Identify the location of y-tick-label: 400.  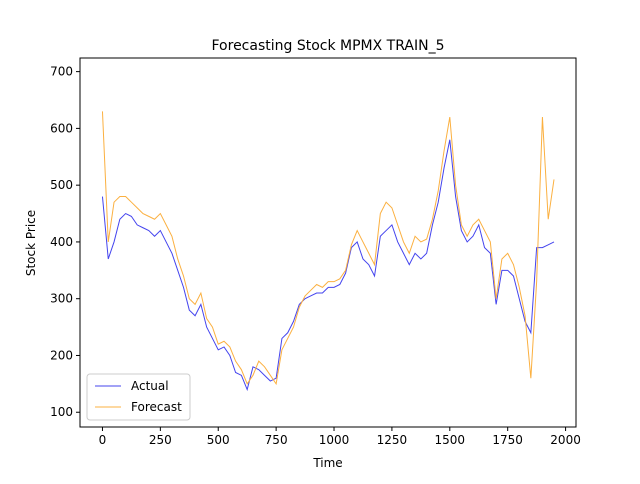
(61, 242).